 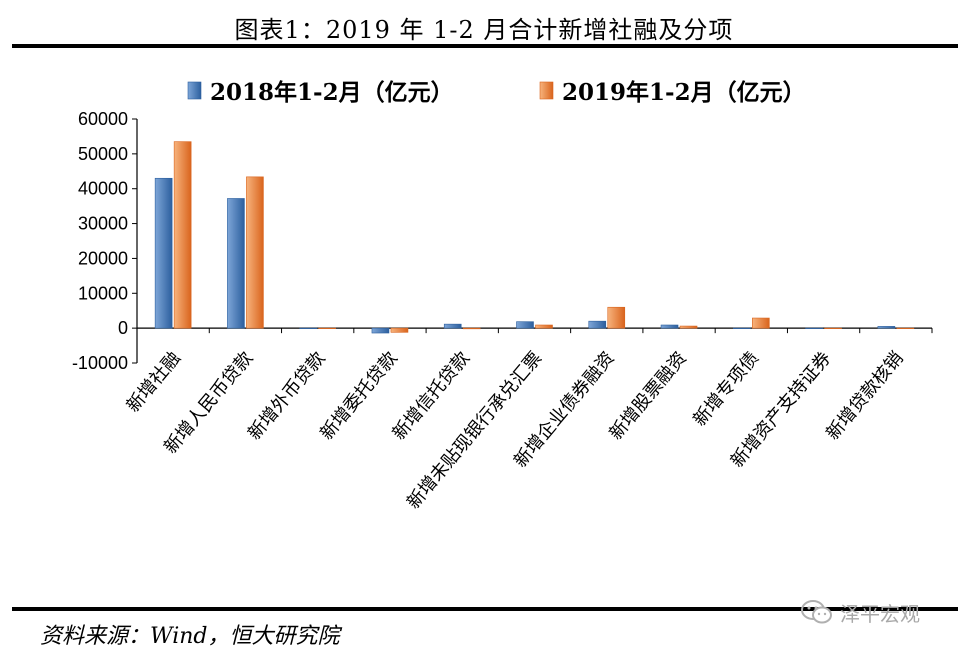 I want to click on chart-title: 图表1：2019 年 1-2 月合计新增社融及分项, so click(x=484, y=30).